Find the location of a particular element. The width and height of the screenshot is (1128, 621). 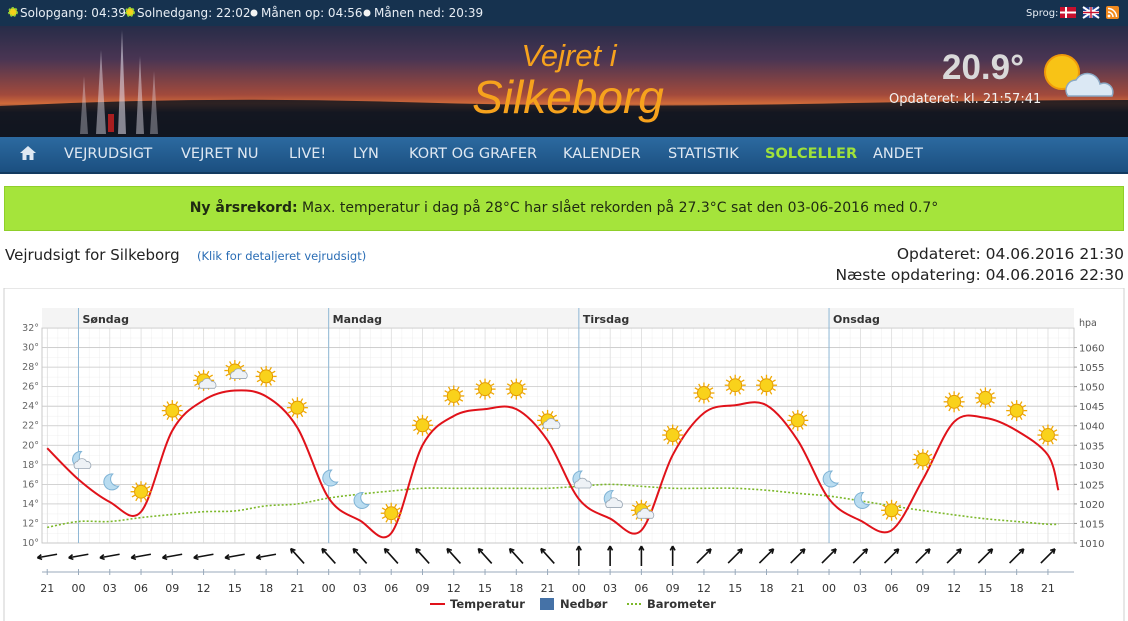

nav-item: ANDET is located at coordinates (898, 154).